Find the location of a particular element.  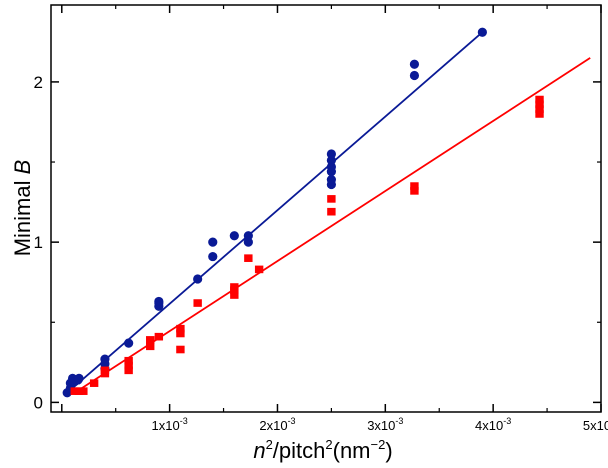

y-tick-label: 2 is located at coordinates (38, 82).